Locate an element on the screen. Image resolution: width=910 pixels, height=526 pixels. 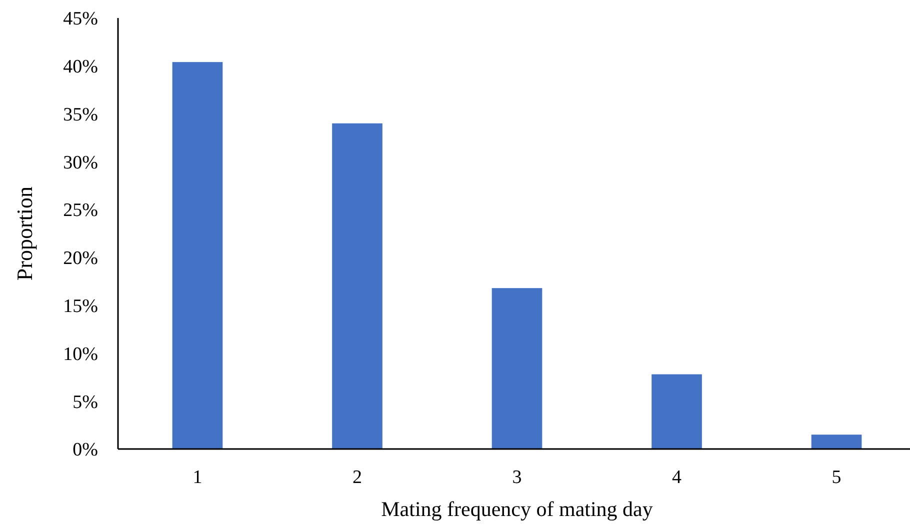
x-tick-label: 3 is located at coordinates (517, 477).